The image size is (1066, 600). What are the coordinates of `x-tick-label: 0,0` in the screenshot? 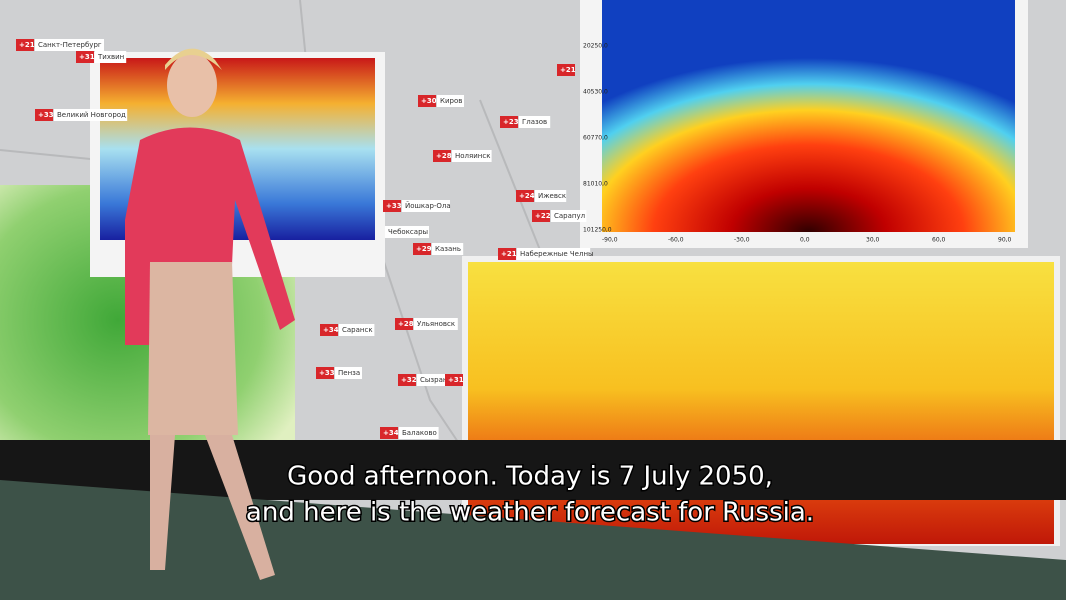 It's located at (805, 240).